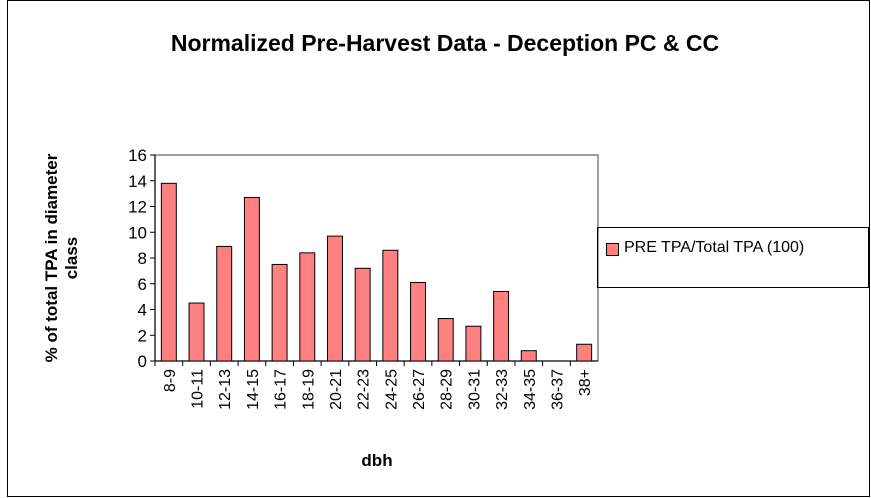 Image resolution: width=871 pixels, height=498 pixels. I want to click on x-tick-label: 28-29, so click(447, 389).